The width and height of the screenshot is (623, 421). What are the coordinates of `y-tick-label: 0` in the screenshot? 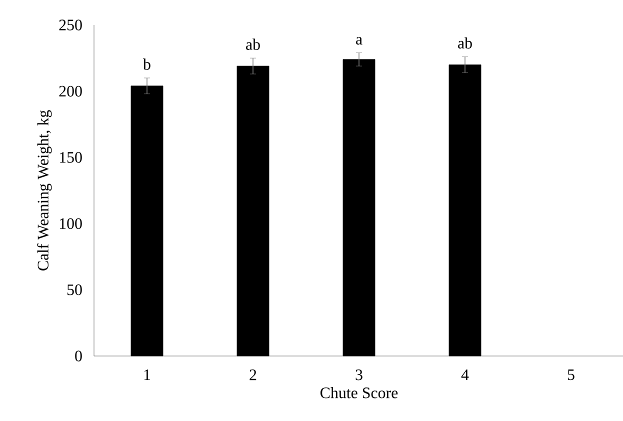 It's located at (78, 356).